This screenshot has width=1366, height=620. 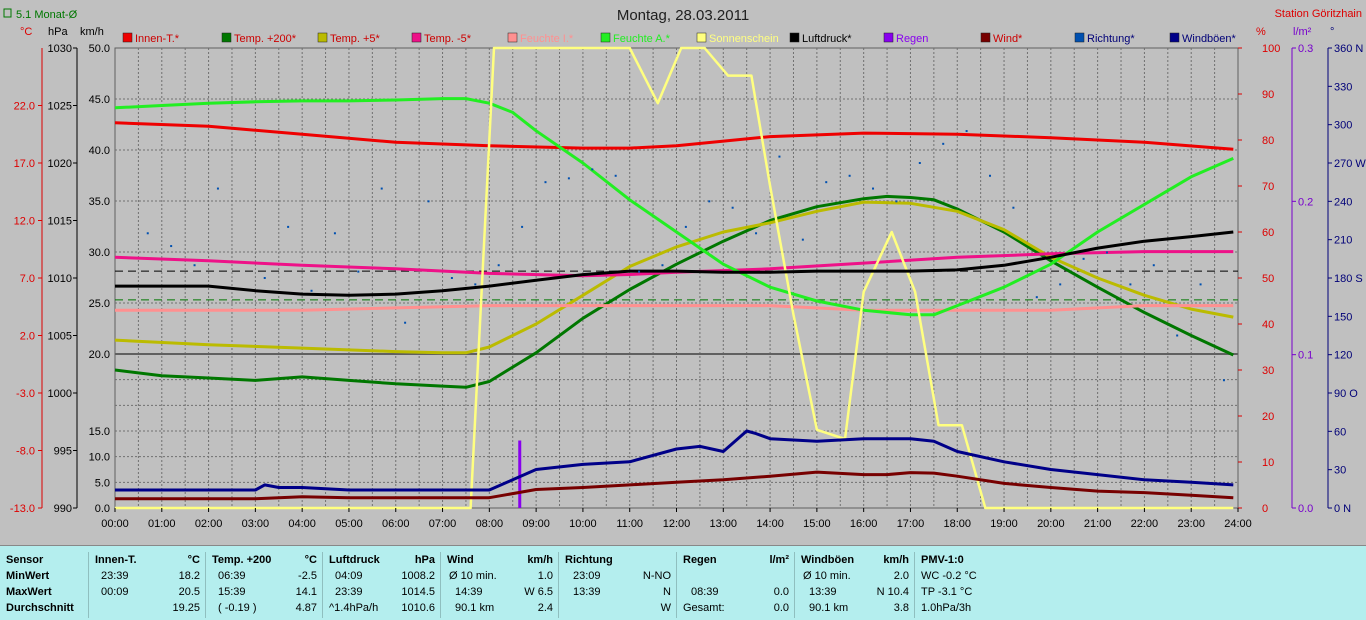 What do you see at coordinates (1268, 325) in the screenshot?
I see `percent-tick-label: 40` at bounding box center [1268, 325].